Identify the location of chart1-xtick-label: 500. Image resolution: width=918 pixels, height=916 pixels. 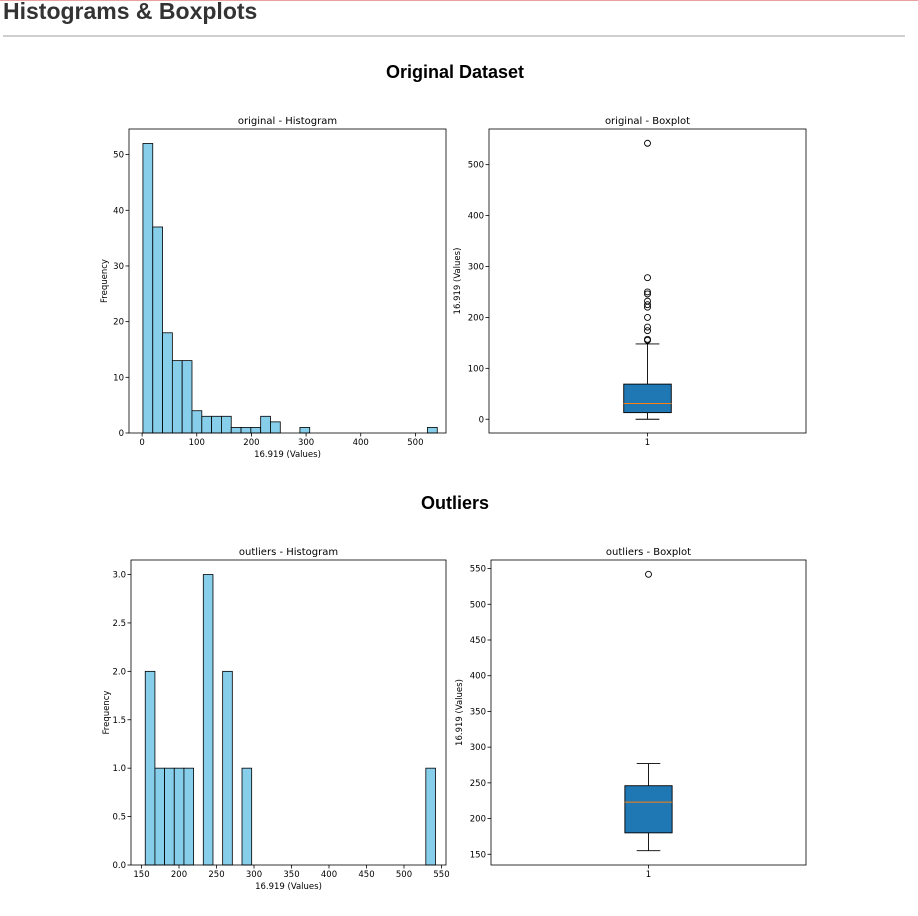
(415, 443).